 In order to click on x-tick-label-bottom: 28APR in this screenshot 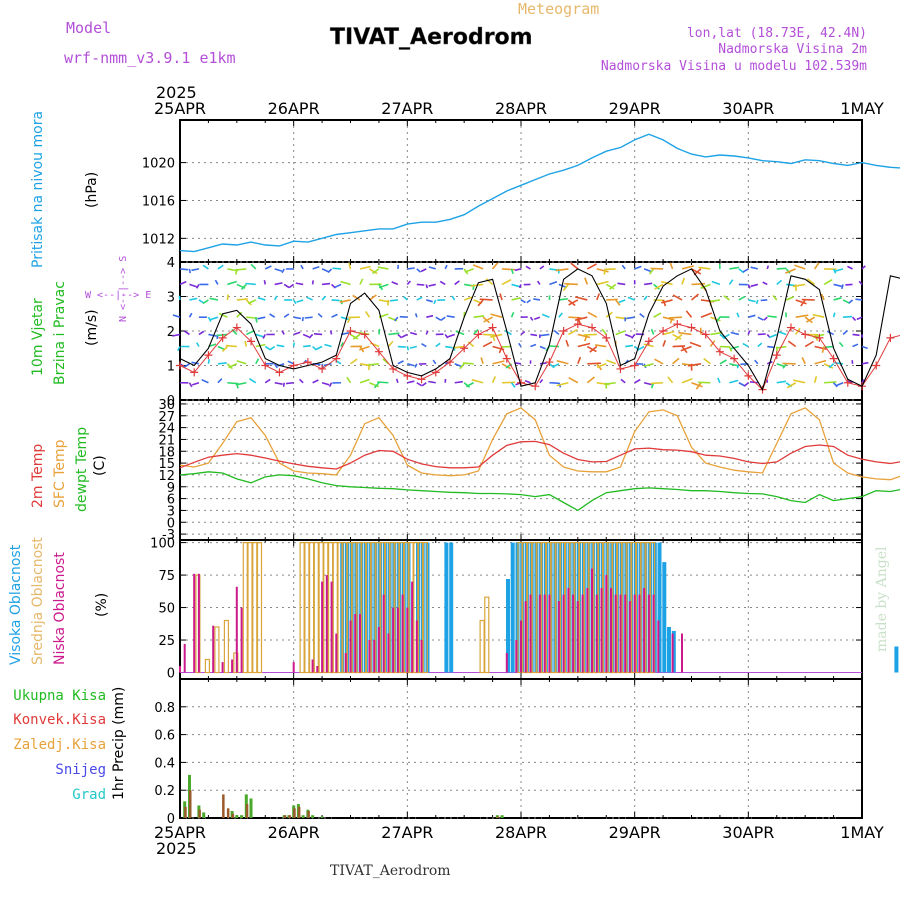, I will do `click(521, 832)`.